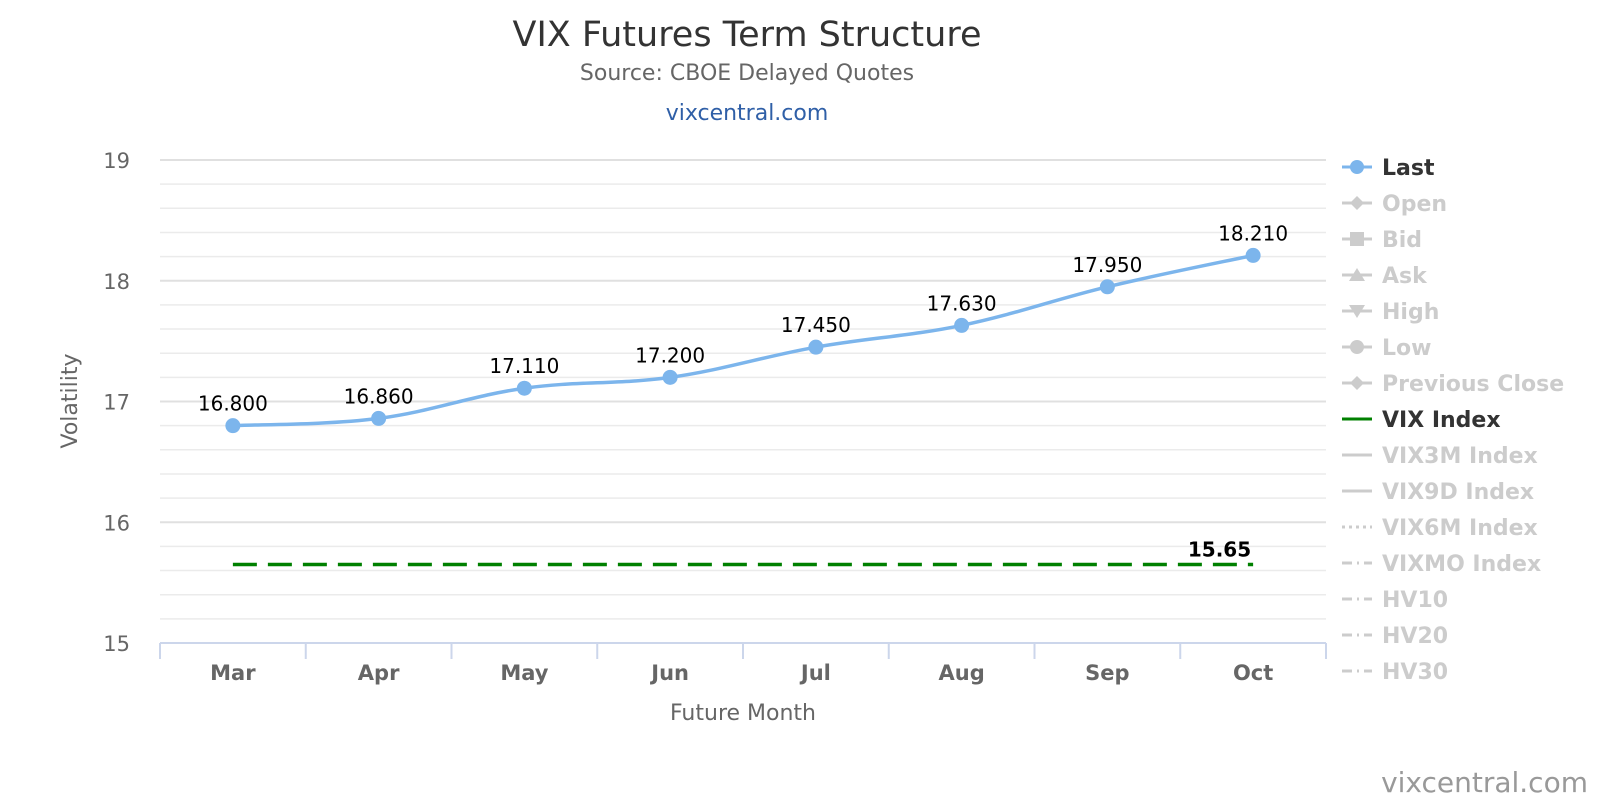  What do you see at coordinates (1484, 782) in the screenshot?
I see `watermark-text: vixcentral.com` at bounding box center [1484, 782].